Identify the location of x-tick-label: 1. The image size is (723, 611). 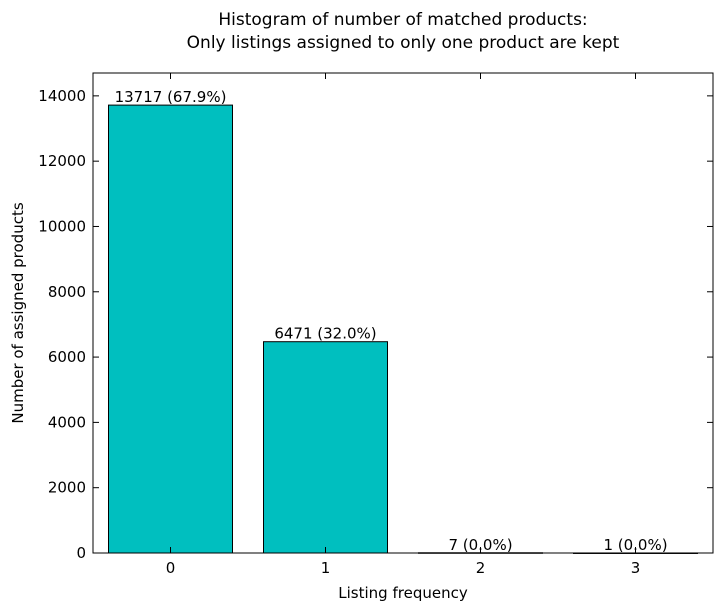
(326, 568).